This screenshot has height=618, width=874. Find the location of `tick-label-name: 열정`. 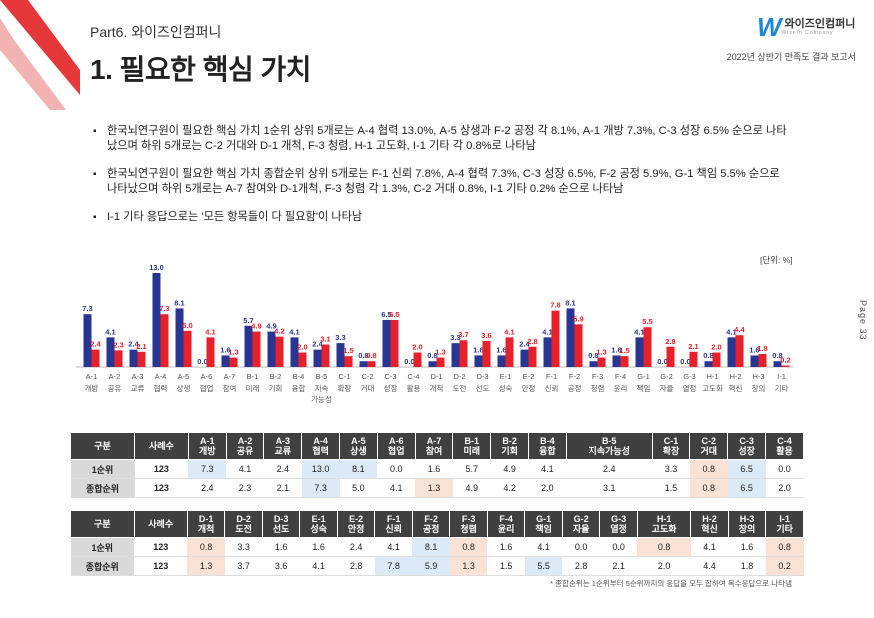

tick-label-name: 열정 is located at coordinates (690, 388).